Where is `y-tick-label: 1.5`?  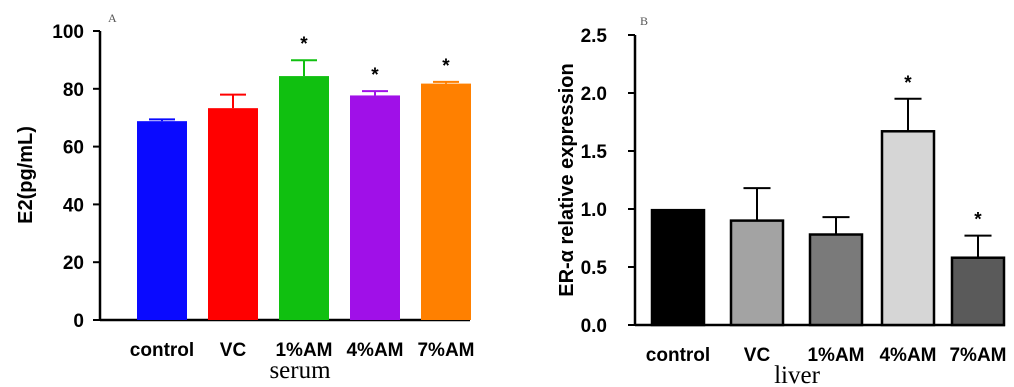
y-tick-label: 1.5 is located at coordinates (594, 152).